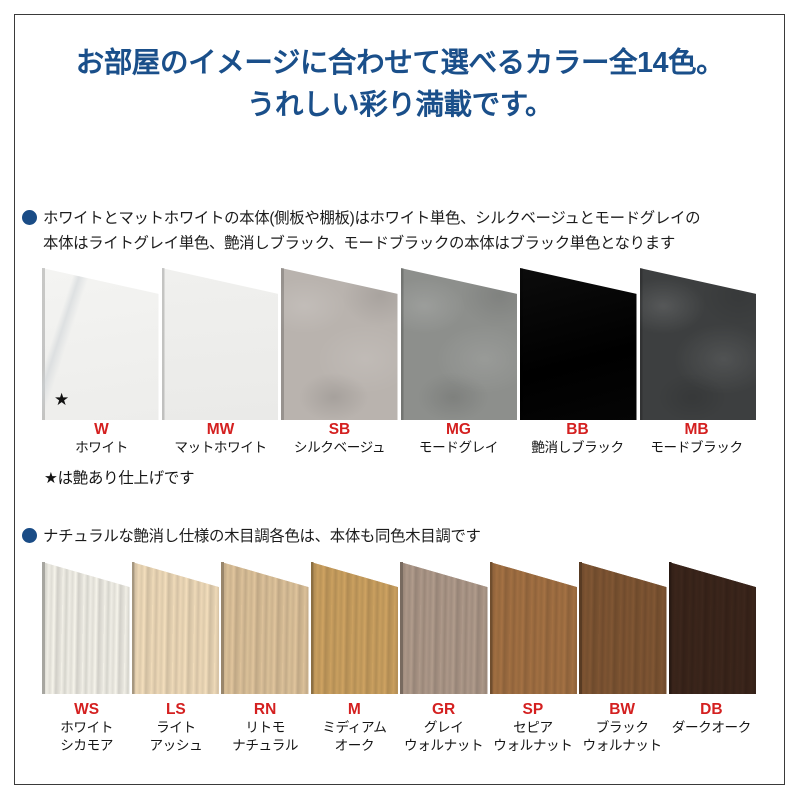 The width and height of the screenshot is (800, 800). I want to click on color-swatch-bw, so click(623, 628).